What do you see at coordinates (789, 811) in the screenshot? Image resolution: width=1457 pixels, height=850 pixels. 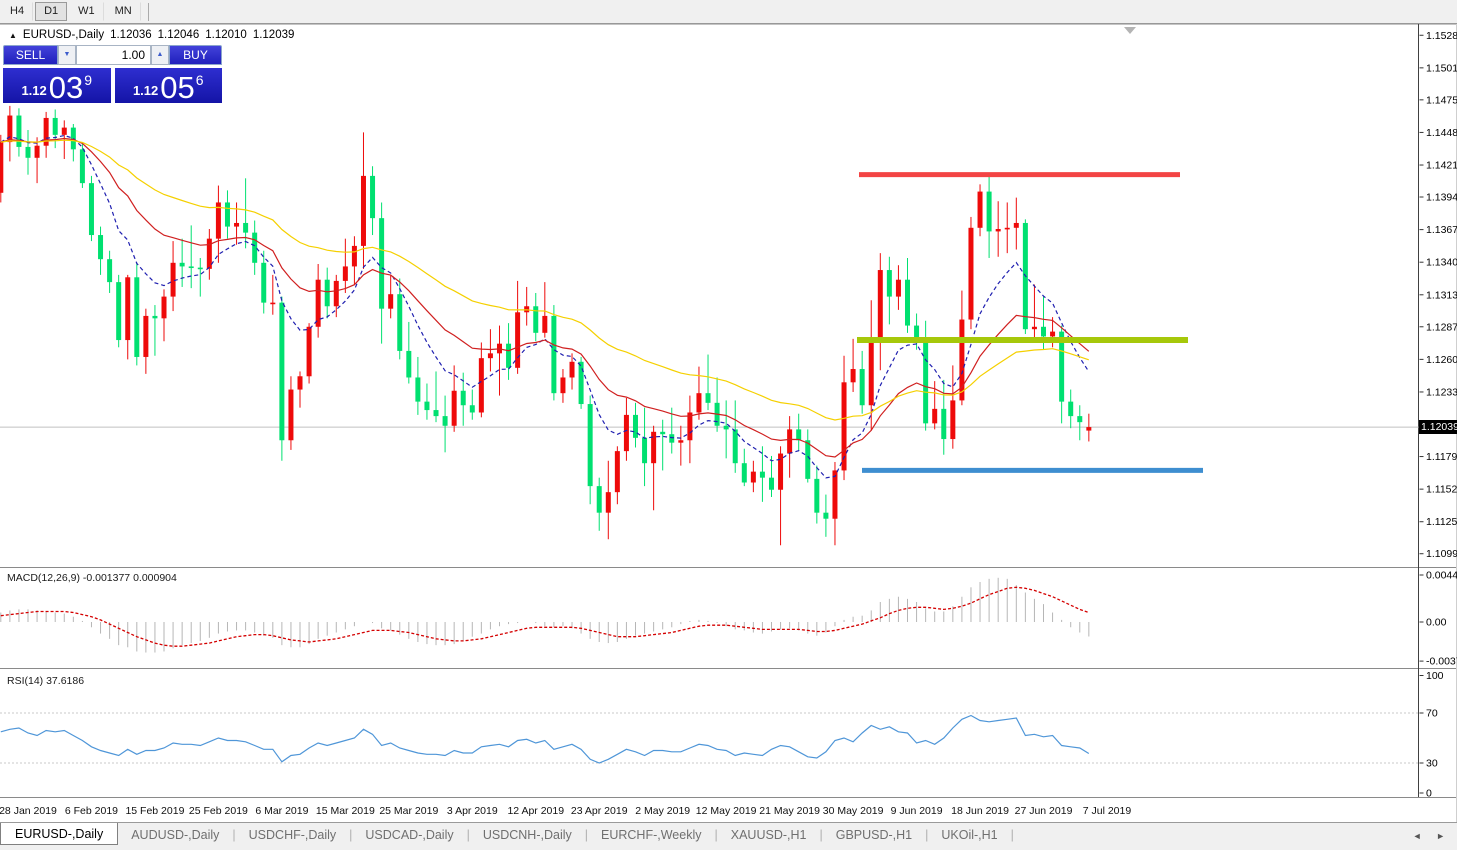 I see `date-tick-label: 21 May 2019` at bounding box center [789, 811].